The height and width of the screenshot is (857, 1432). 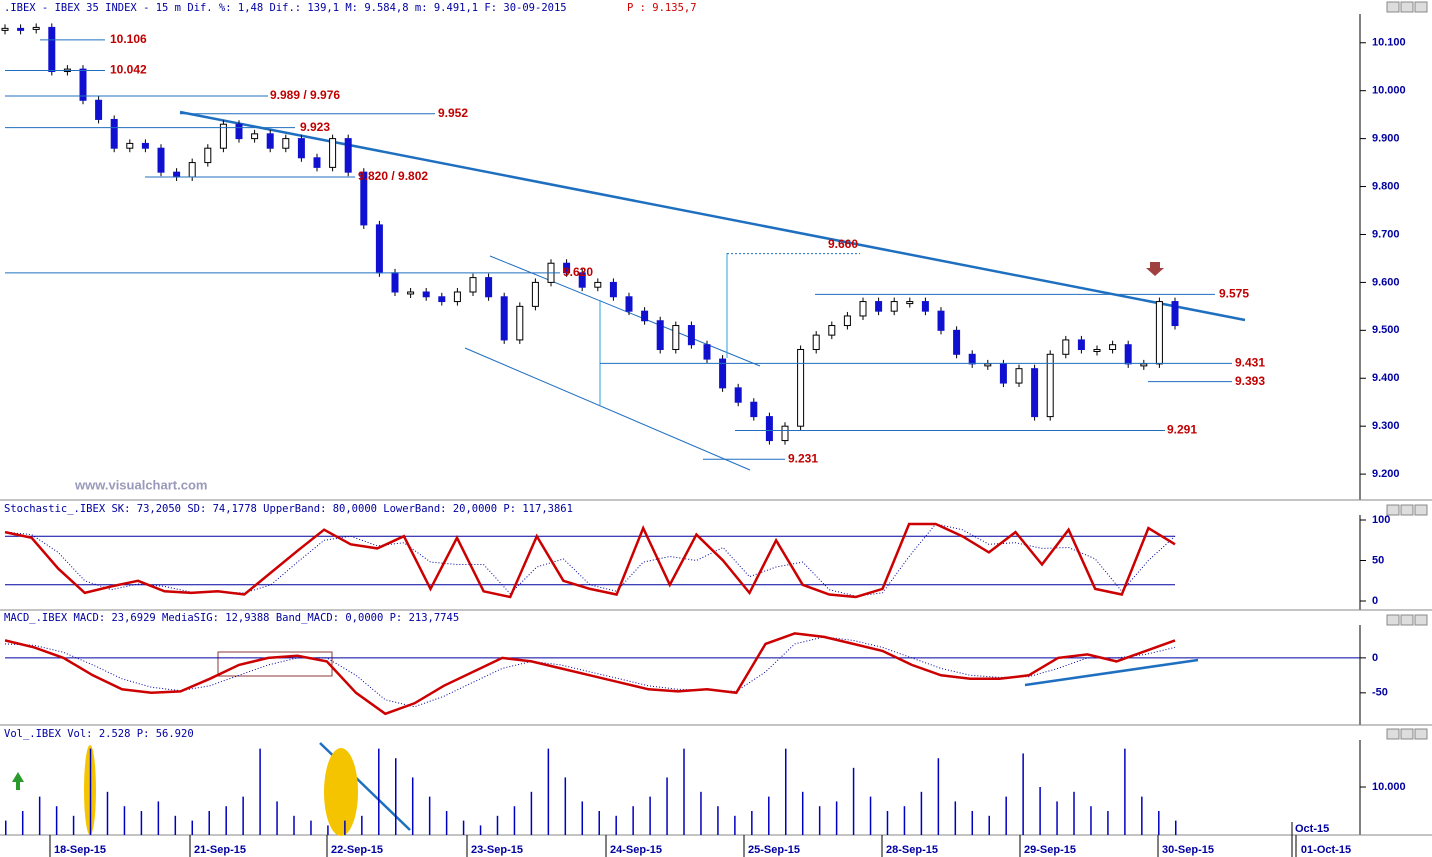 What do you see at coordinates (357, 850) in the screenshot?
I see `x-tick-label: 22-Sep-15` at bounding box center [357, 850].